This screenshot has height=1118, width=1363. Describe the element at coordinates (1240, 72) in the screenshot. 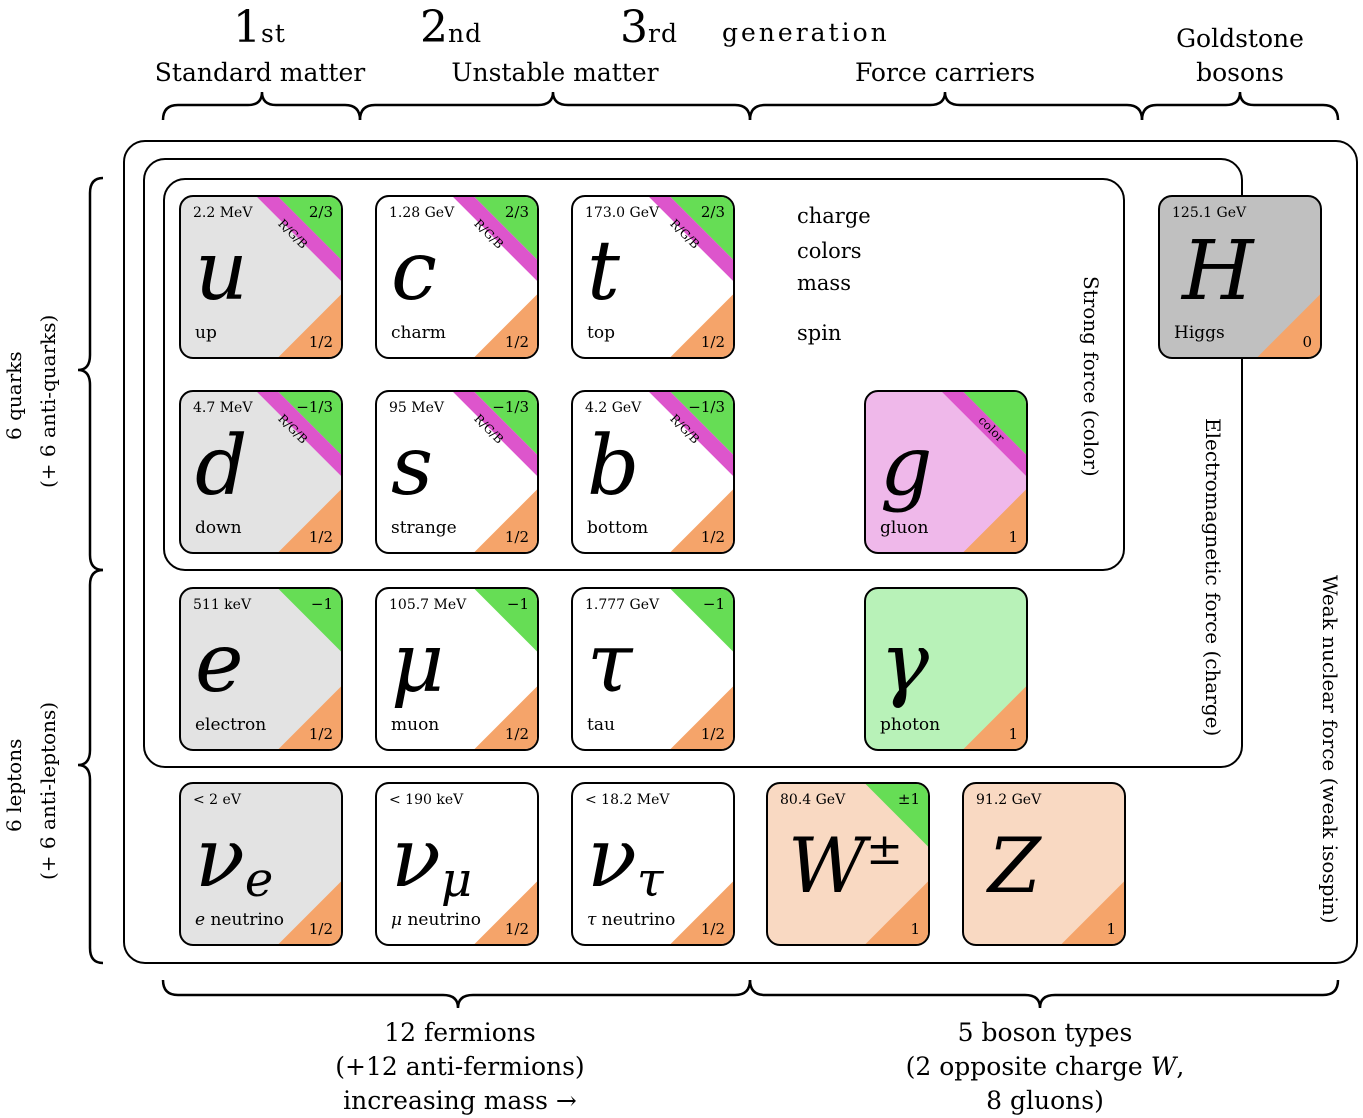

I see `bosons-label: bosons` at that location.